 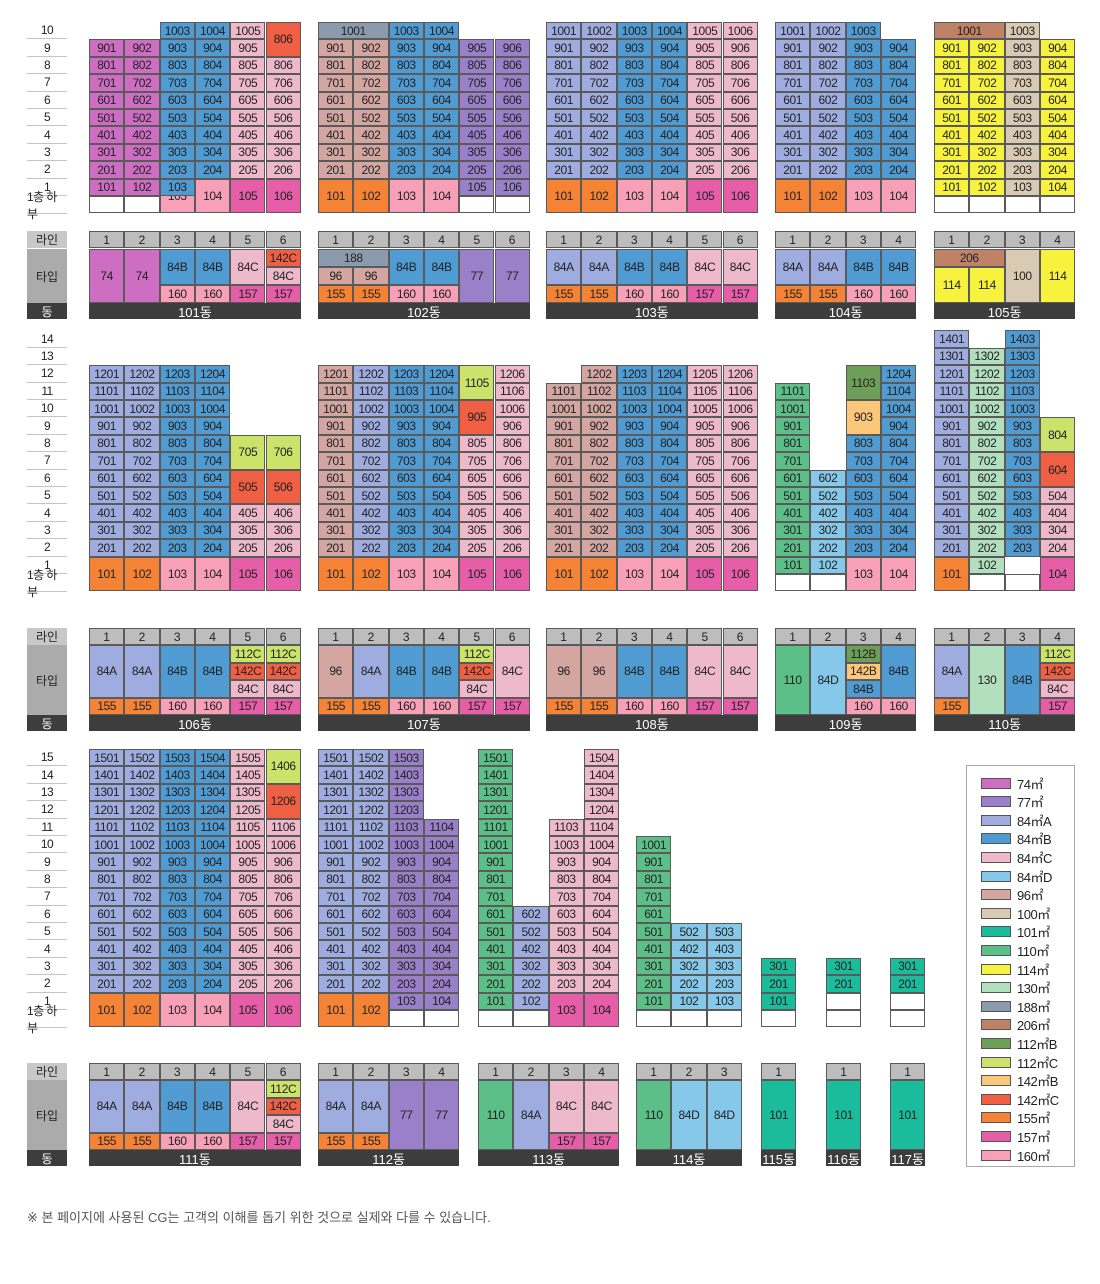 I want to click on type-cell: 142C, so click(x=248, y=671).